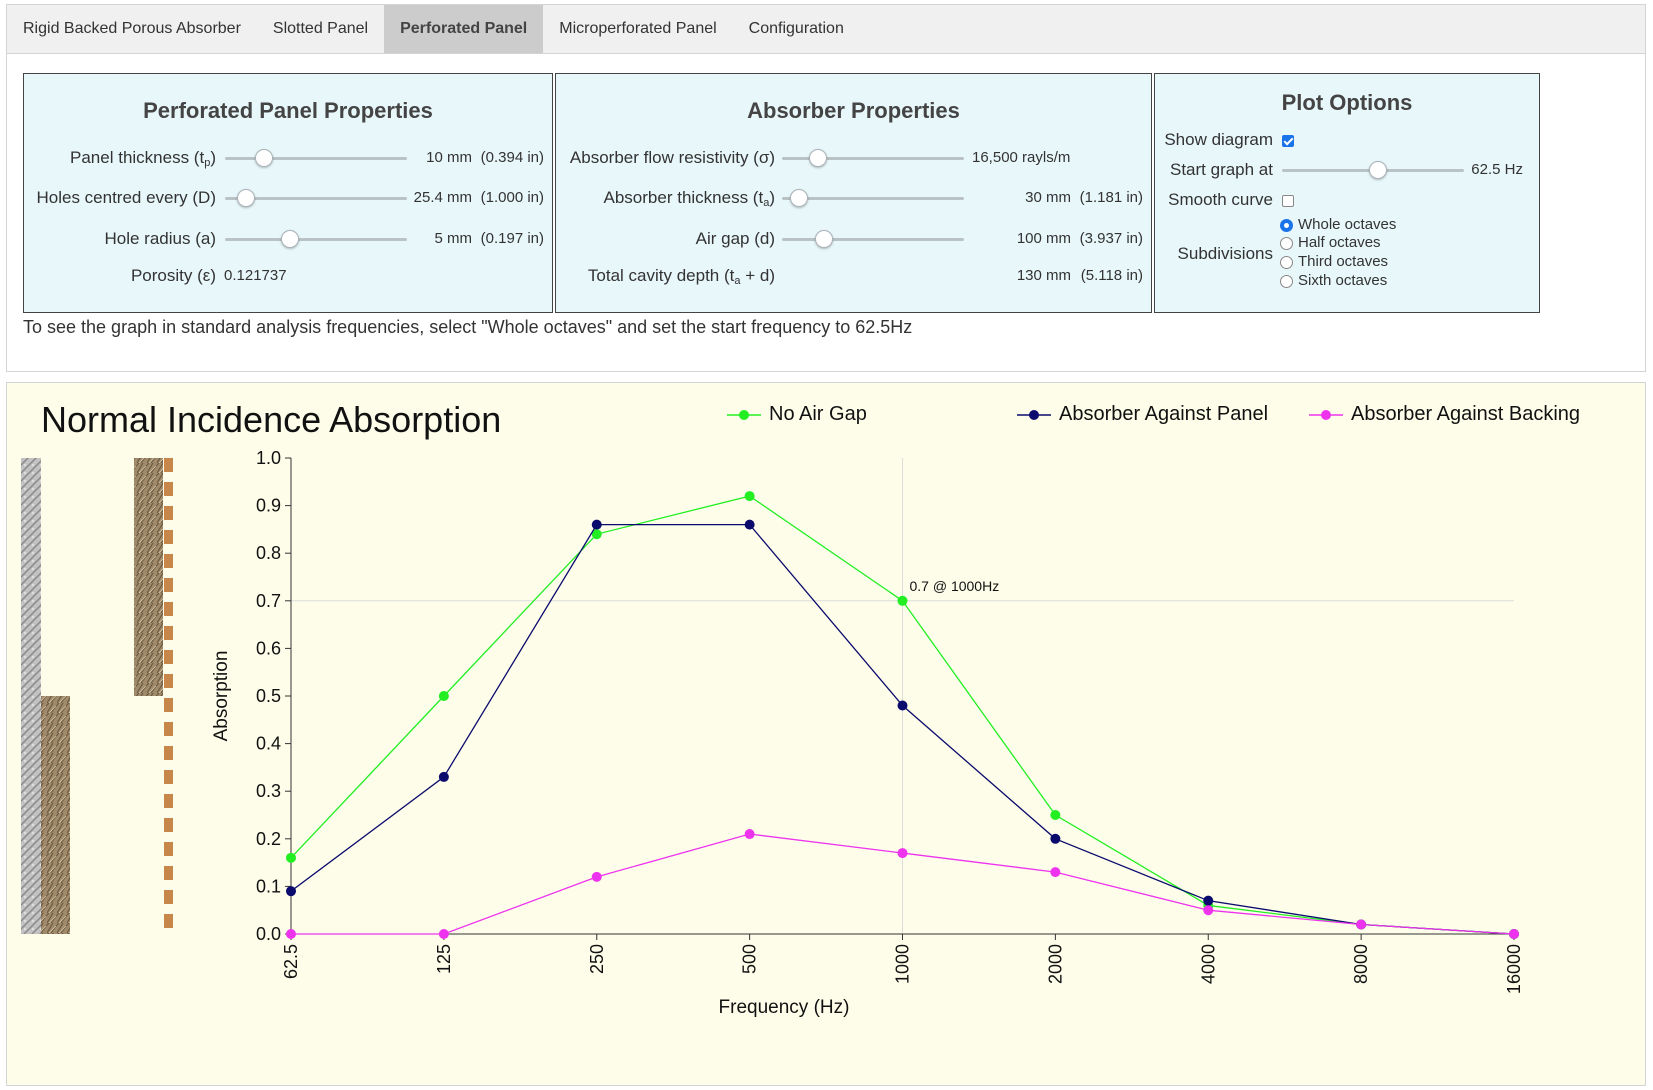 Image resolution: width=1653 pixels, height=1090 pixels. Describe the element at coordinates (1497, 169) in the screenshot. I see `start-graph-value: 62.5 Hz` at that location.